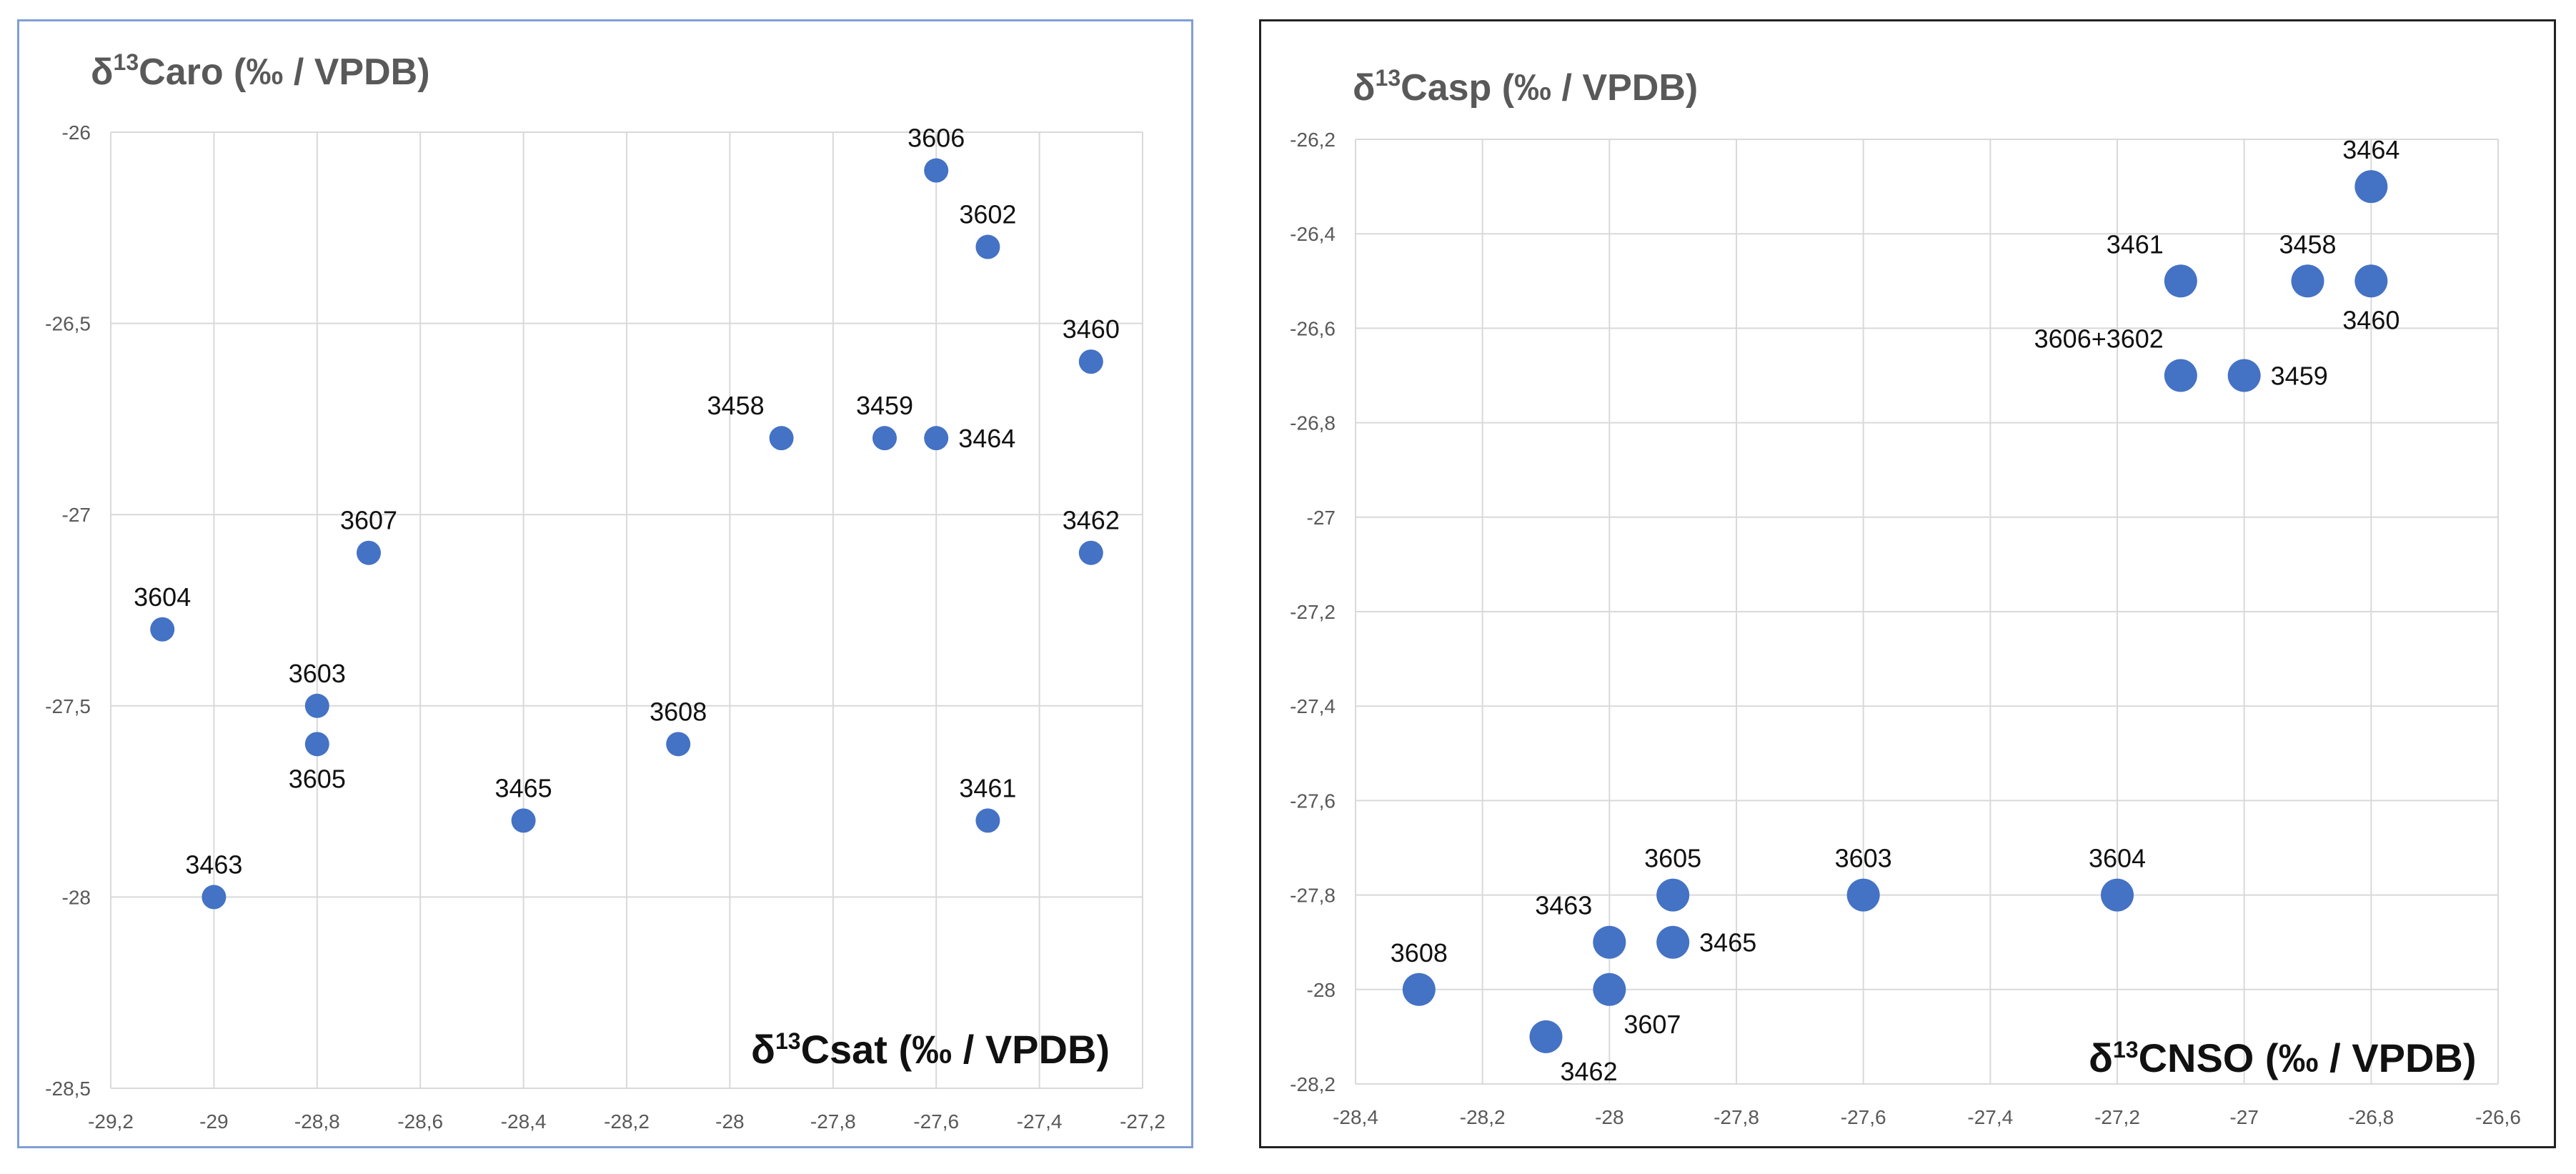  What do you see at coordinates (523, 788) in the screenshot?
I see `data-label: 3465` at bounding box center [523, 788].